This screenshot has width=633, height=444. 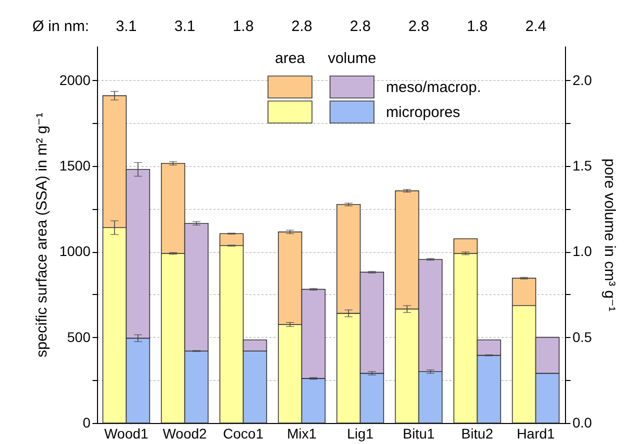 What do you see at coordinates (477, 434) in the screenshot?
I see `x-tick-label: Bitu2` at bounding box center [477, 434].